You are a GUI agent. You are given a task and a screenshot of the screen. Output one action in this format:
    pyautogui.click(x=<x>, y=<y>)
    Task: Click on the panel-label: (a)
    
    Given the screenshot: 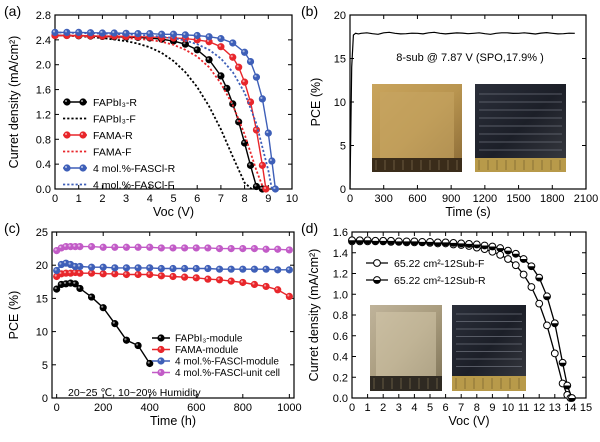 What is the action you would take?
    pyautogui.click(x=12, y=11)
    